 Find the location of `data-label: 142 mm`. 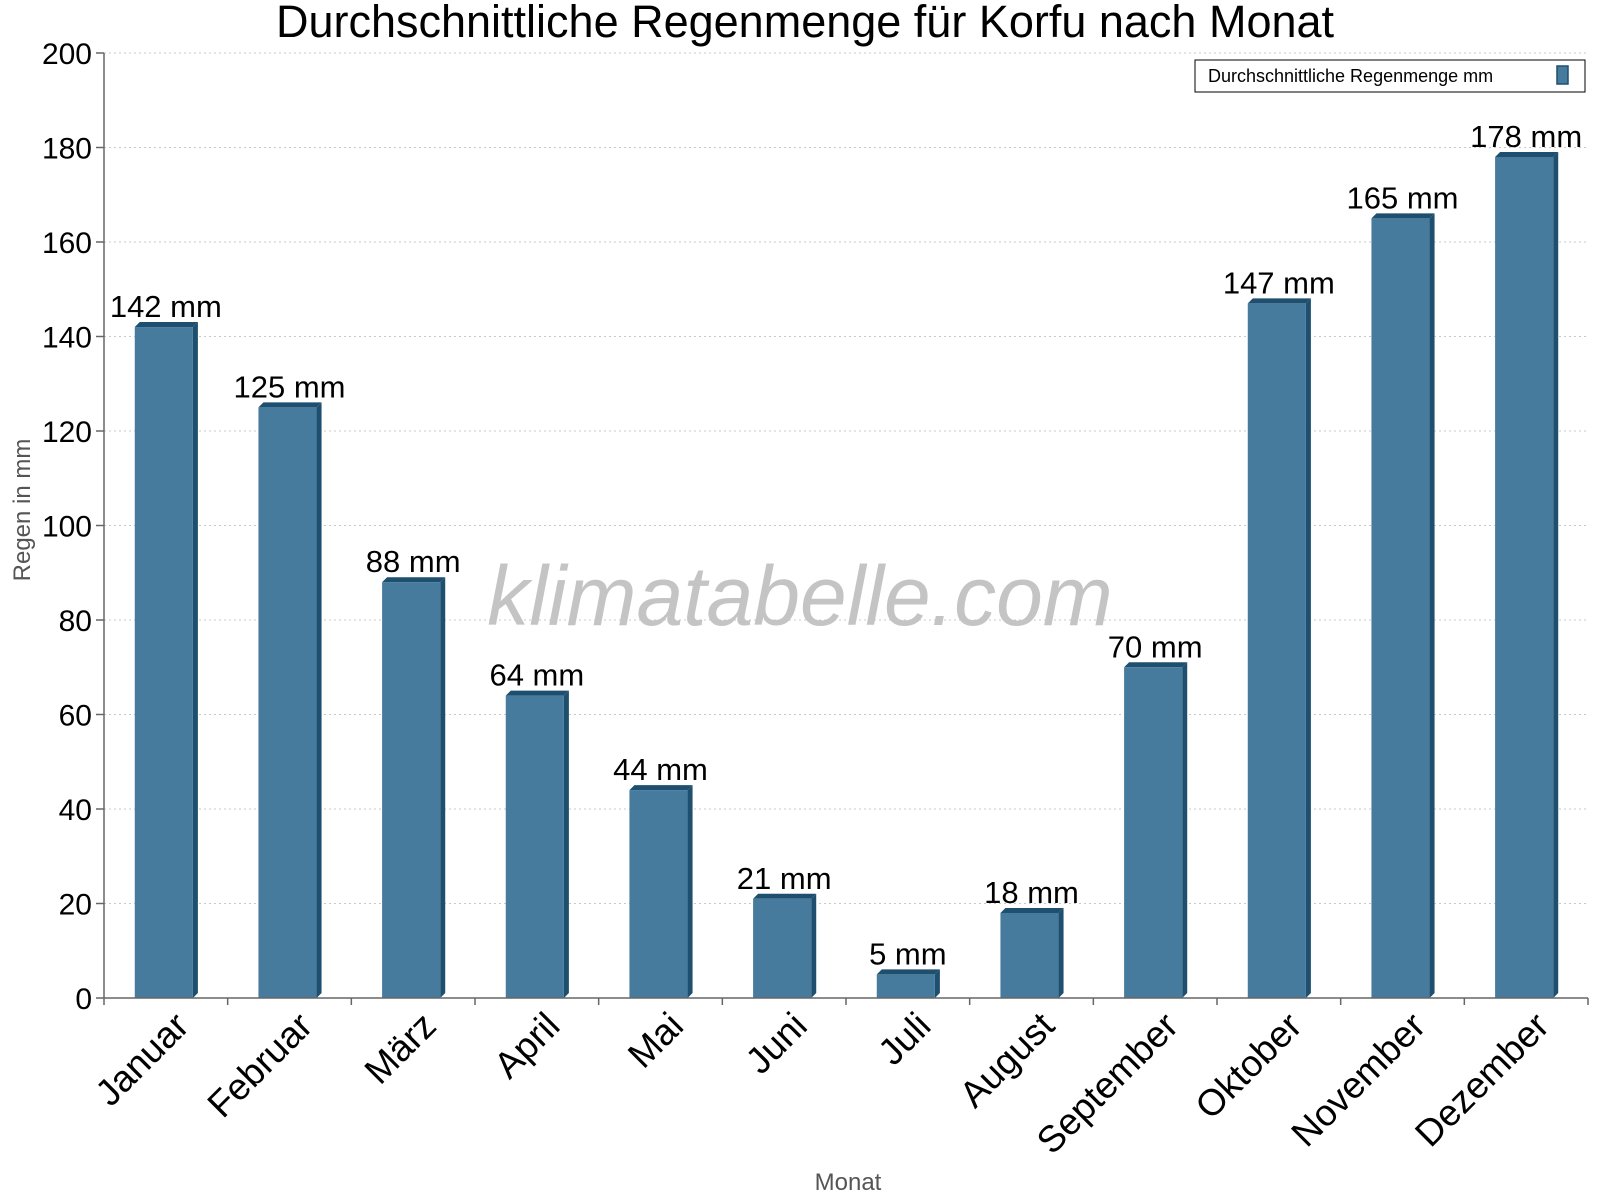

data-label: 142 mm is located at coordinates (166, 306).